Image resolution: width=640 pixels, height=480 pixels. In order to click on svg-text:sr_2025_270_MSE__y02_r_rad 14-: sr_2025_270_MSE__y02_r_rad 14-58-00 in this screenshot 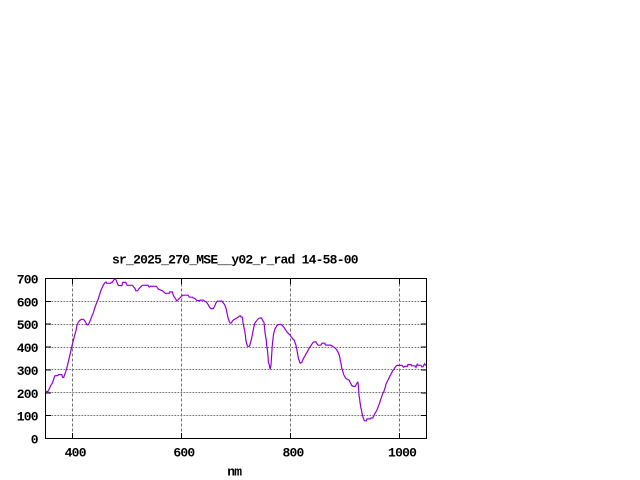, I will do `click(235, 259)`.